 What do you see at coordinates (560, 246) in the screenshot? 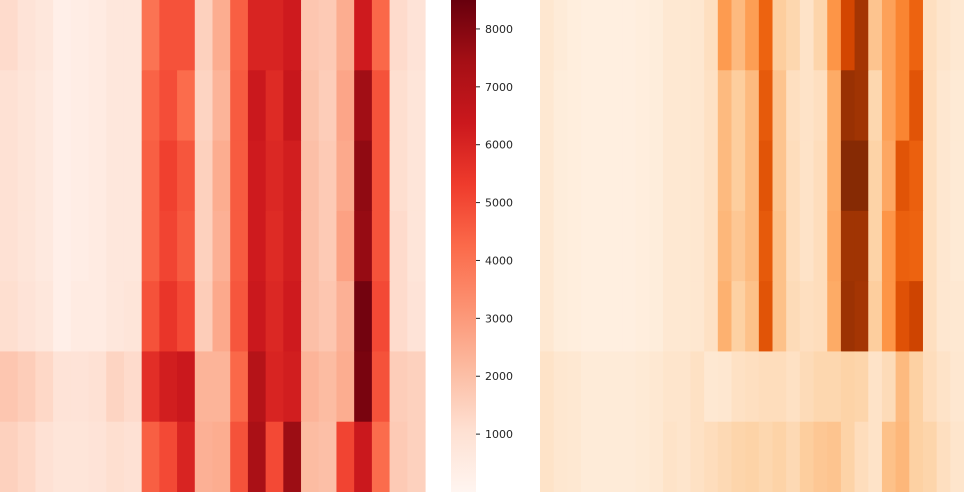
I see `right-heatmap-cell-r3-c1` at bounding box center [560, 246].